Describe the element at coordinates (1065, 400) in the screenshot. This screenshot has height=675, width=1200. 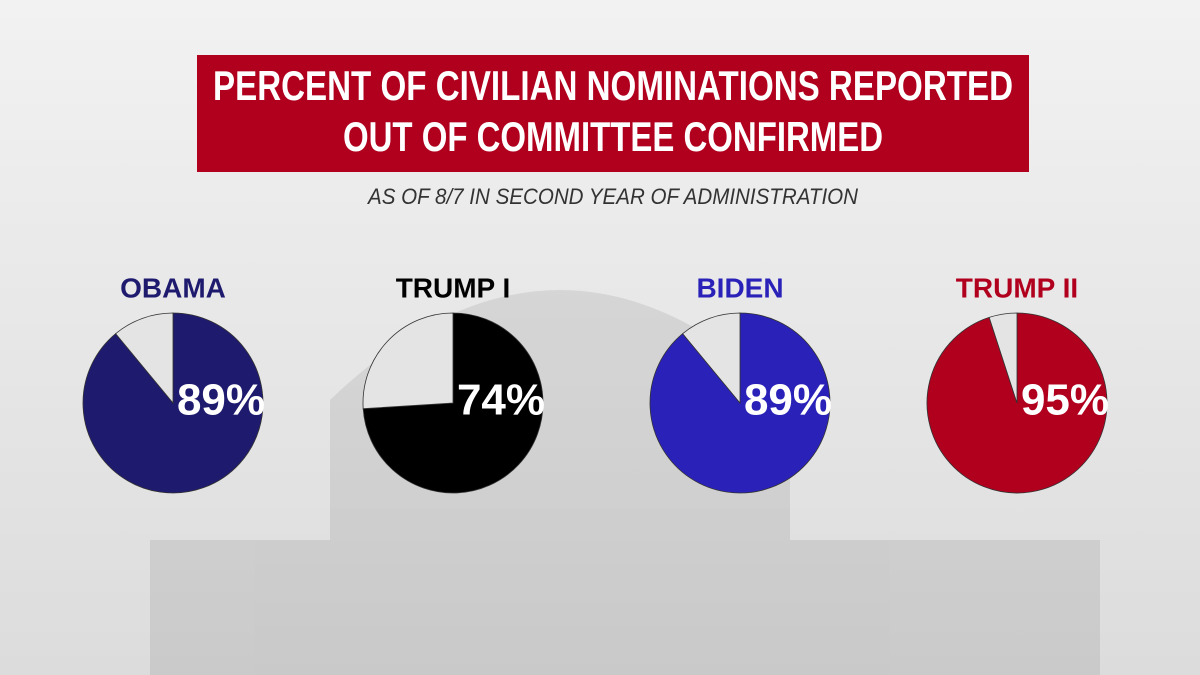
I see `value-label: 95%` at that location.